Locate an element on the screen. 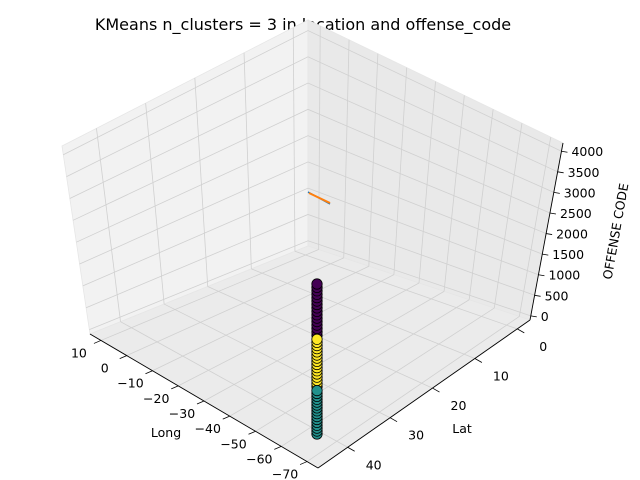 This screenshot has height=480, width=640. y-tick-label-2: 20 is located at coordinates (459, 405).